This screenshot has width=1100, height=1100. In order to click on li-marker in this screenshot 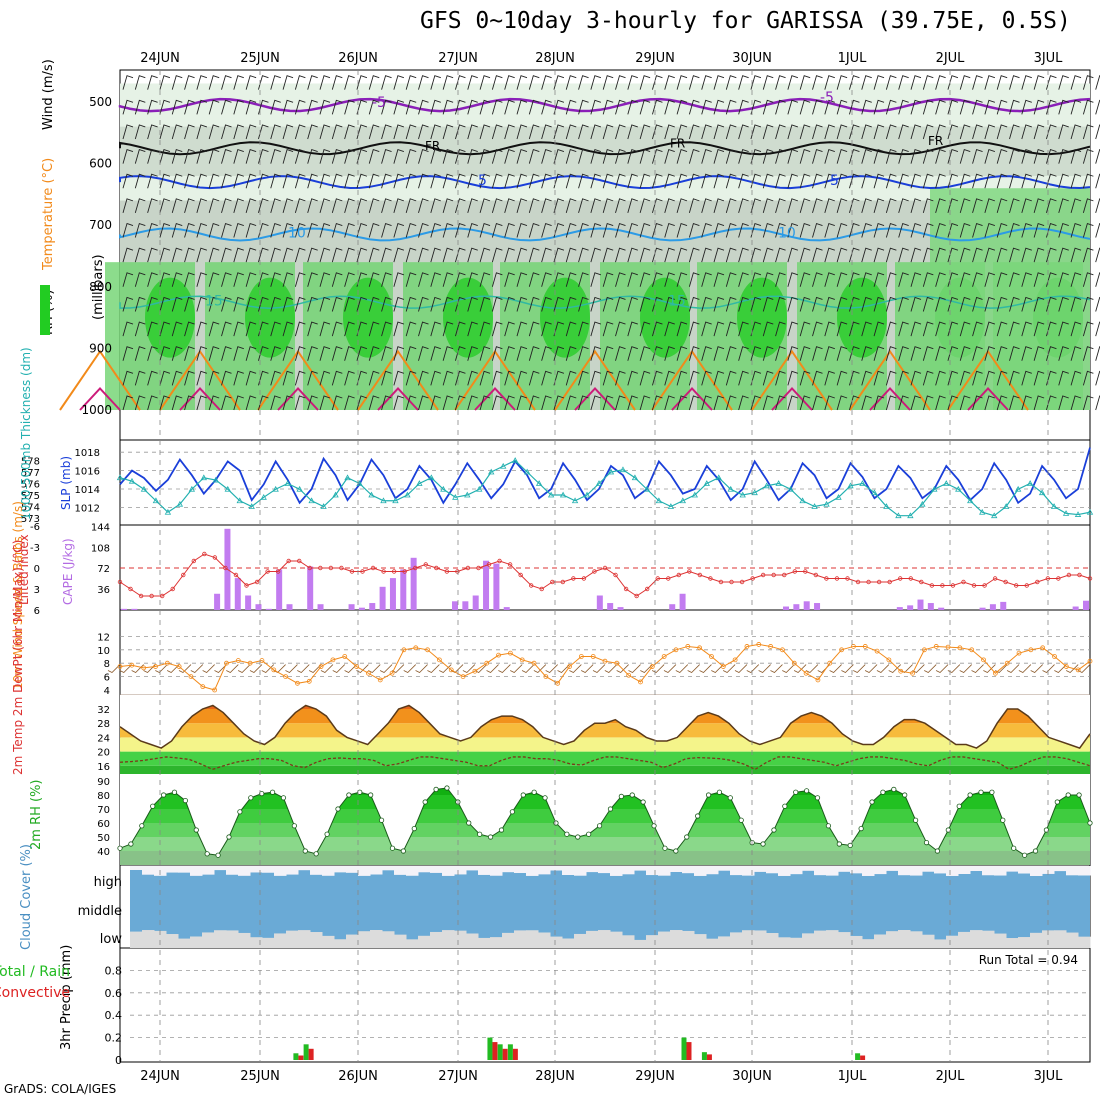, I will do `click(309, 568)`.